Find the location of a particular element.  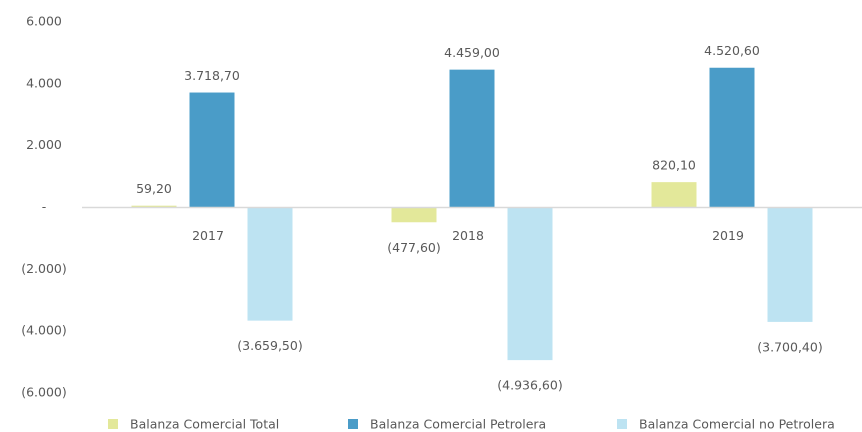

y-tick-label: 6.000 is located at coordinates (44, 21).